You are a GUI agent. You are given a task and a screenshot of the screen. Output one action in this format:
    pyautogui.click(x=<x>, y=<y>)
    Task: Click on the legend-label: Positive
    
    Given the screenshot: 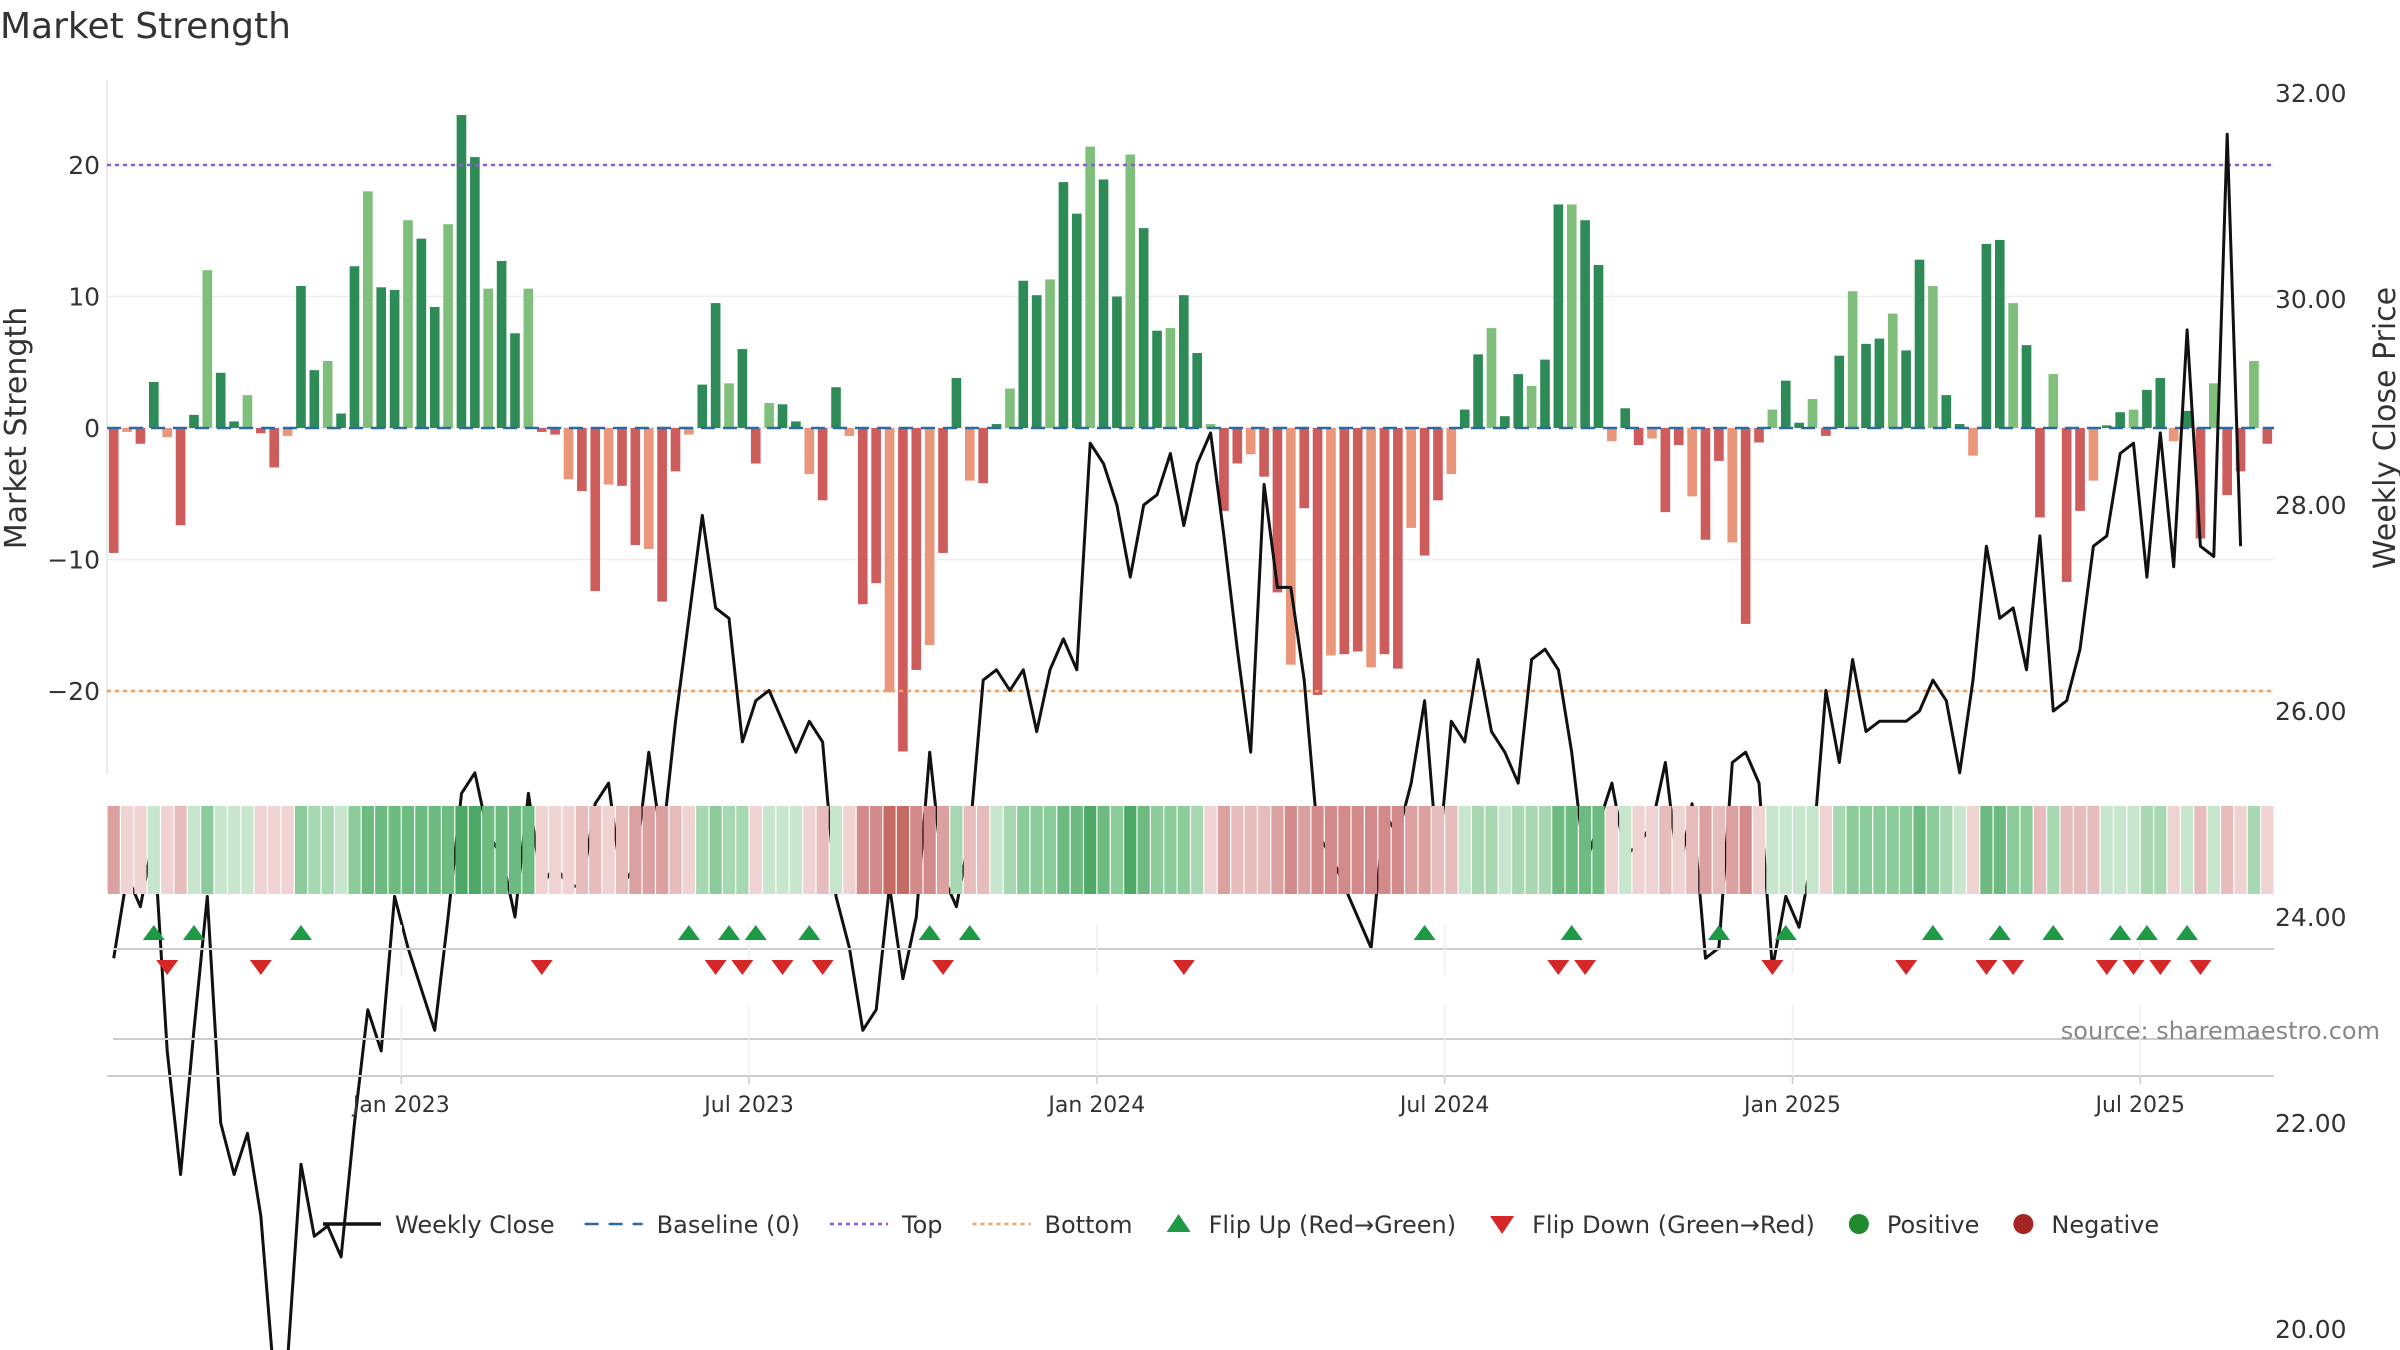 What is the action you would take?
    pyautogui.click(x=1933, y=1225)
    